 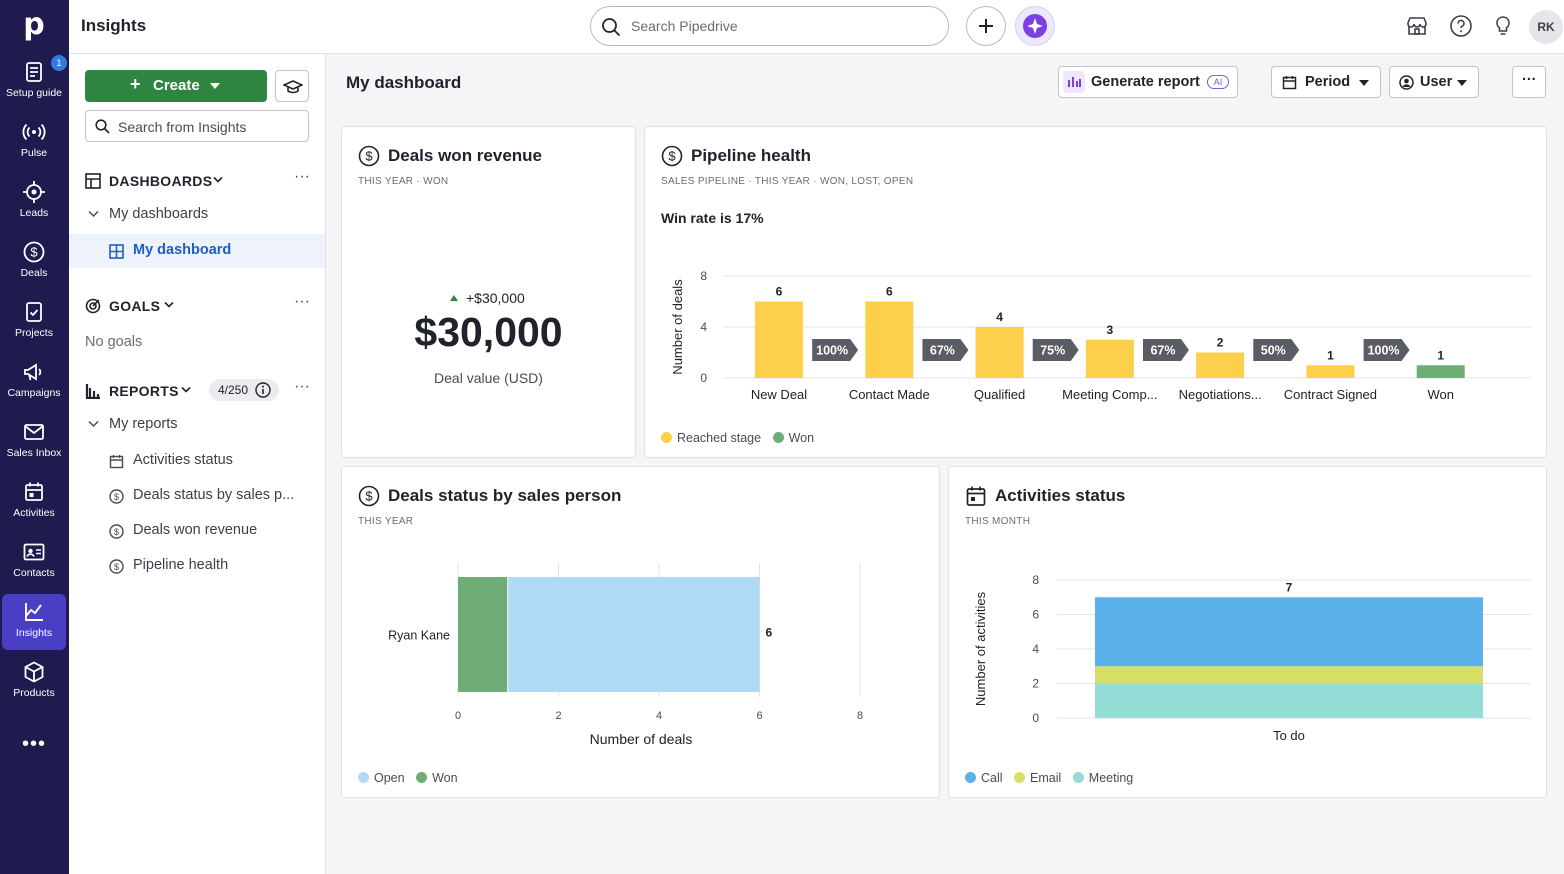 I want to click on rail-item-products: Products, so click(x=34, y=682).